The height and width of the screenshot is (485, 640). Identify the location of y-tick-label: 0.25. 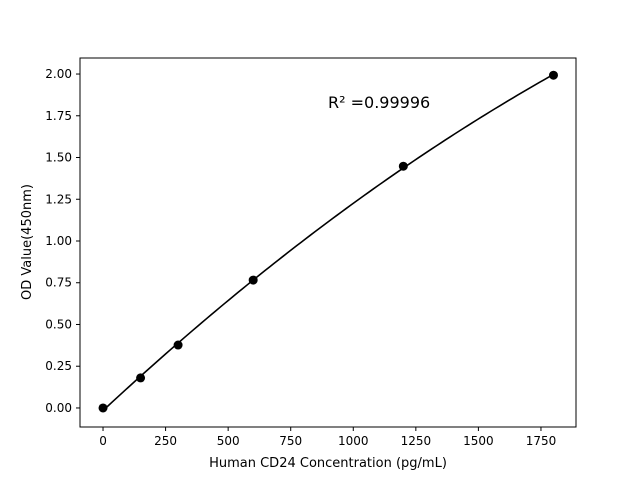
(58, 366).